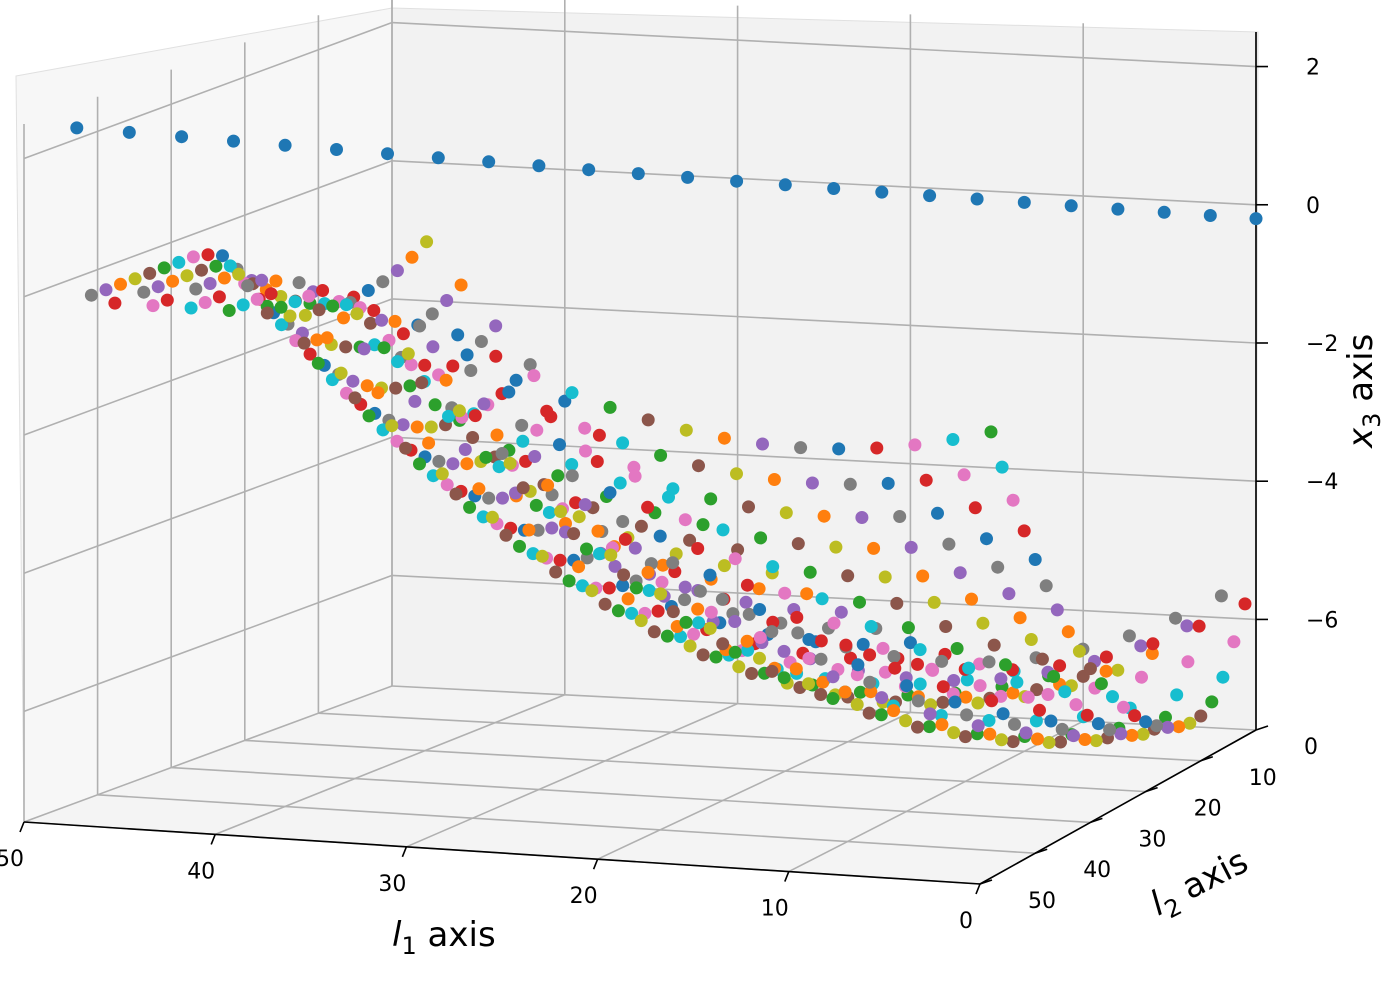 The width and height of the screenshot is (1394, 996). I want to click on y-tick-mark, so click(1096, 820).